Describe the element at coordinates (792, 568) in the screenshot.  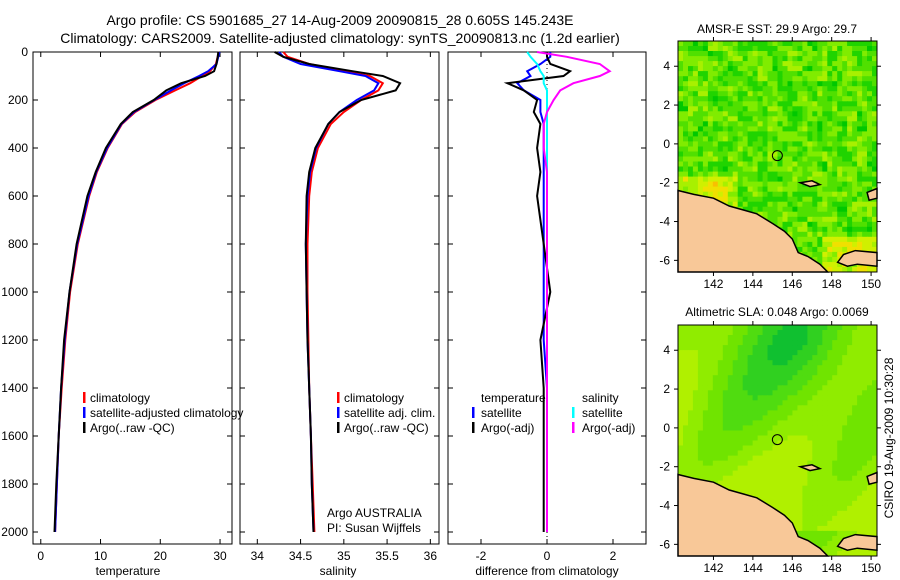
I see `x-tick-label: 146` at that location.